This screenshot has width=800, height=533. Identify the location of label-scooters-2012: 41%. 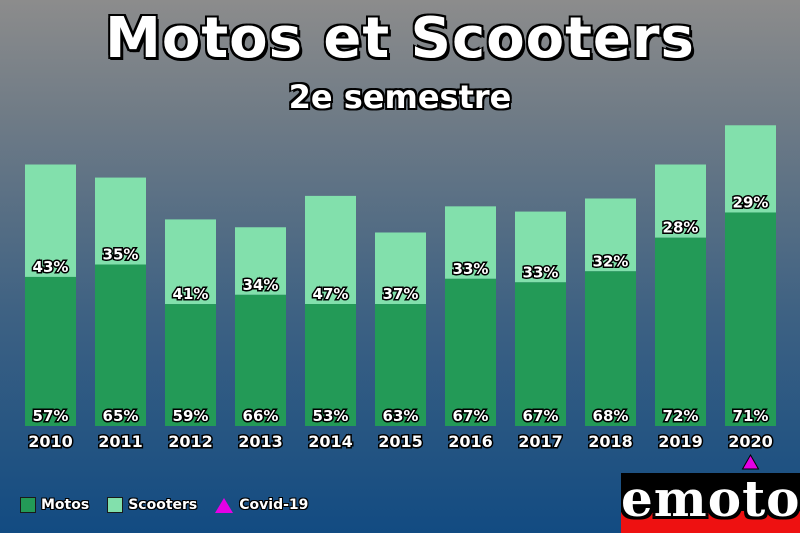
(191, 294).